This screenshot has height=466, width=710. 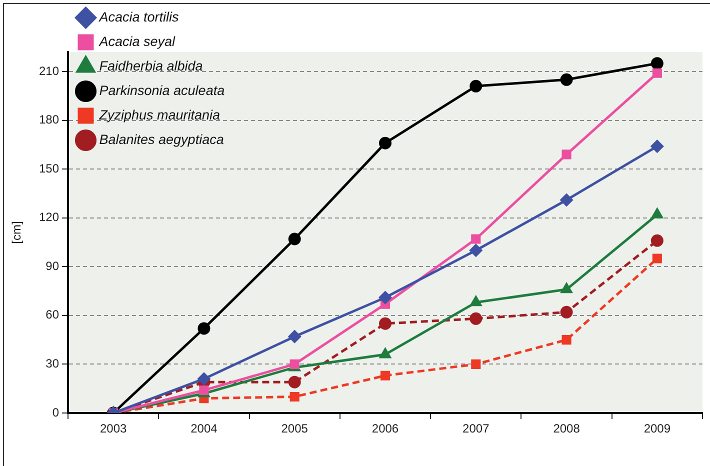 I want to click on y-tick-label: 60, so click(x=53, y=315).